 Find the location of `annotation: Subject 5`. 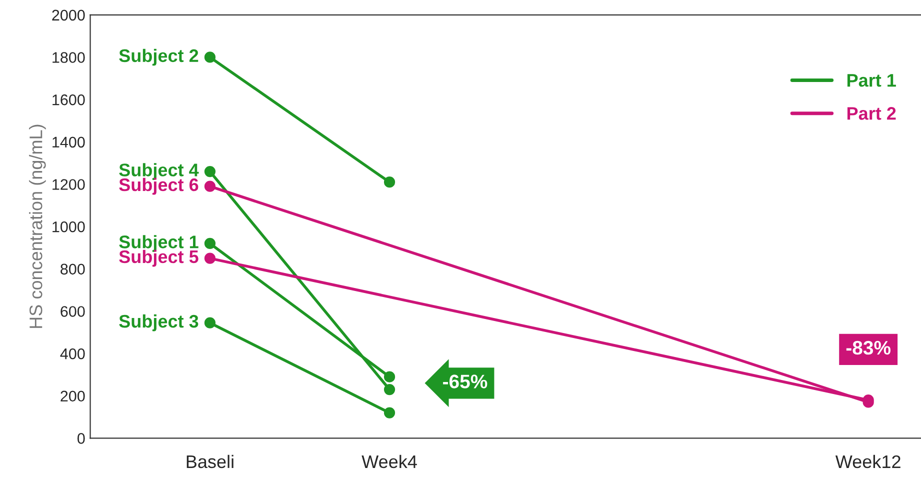

annotation: Subject 5 is located at coordinates (158, 258).